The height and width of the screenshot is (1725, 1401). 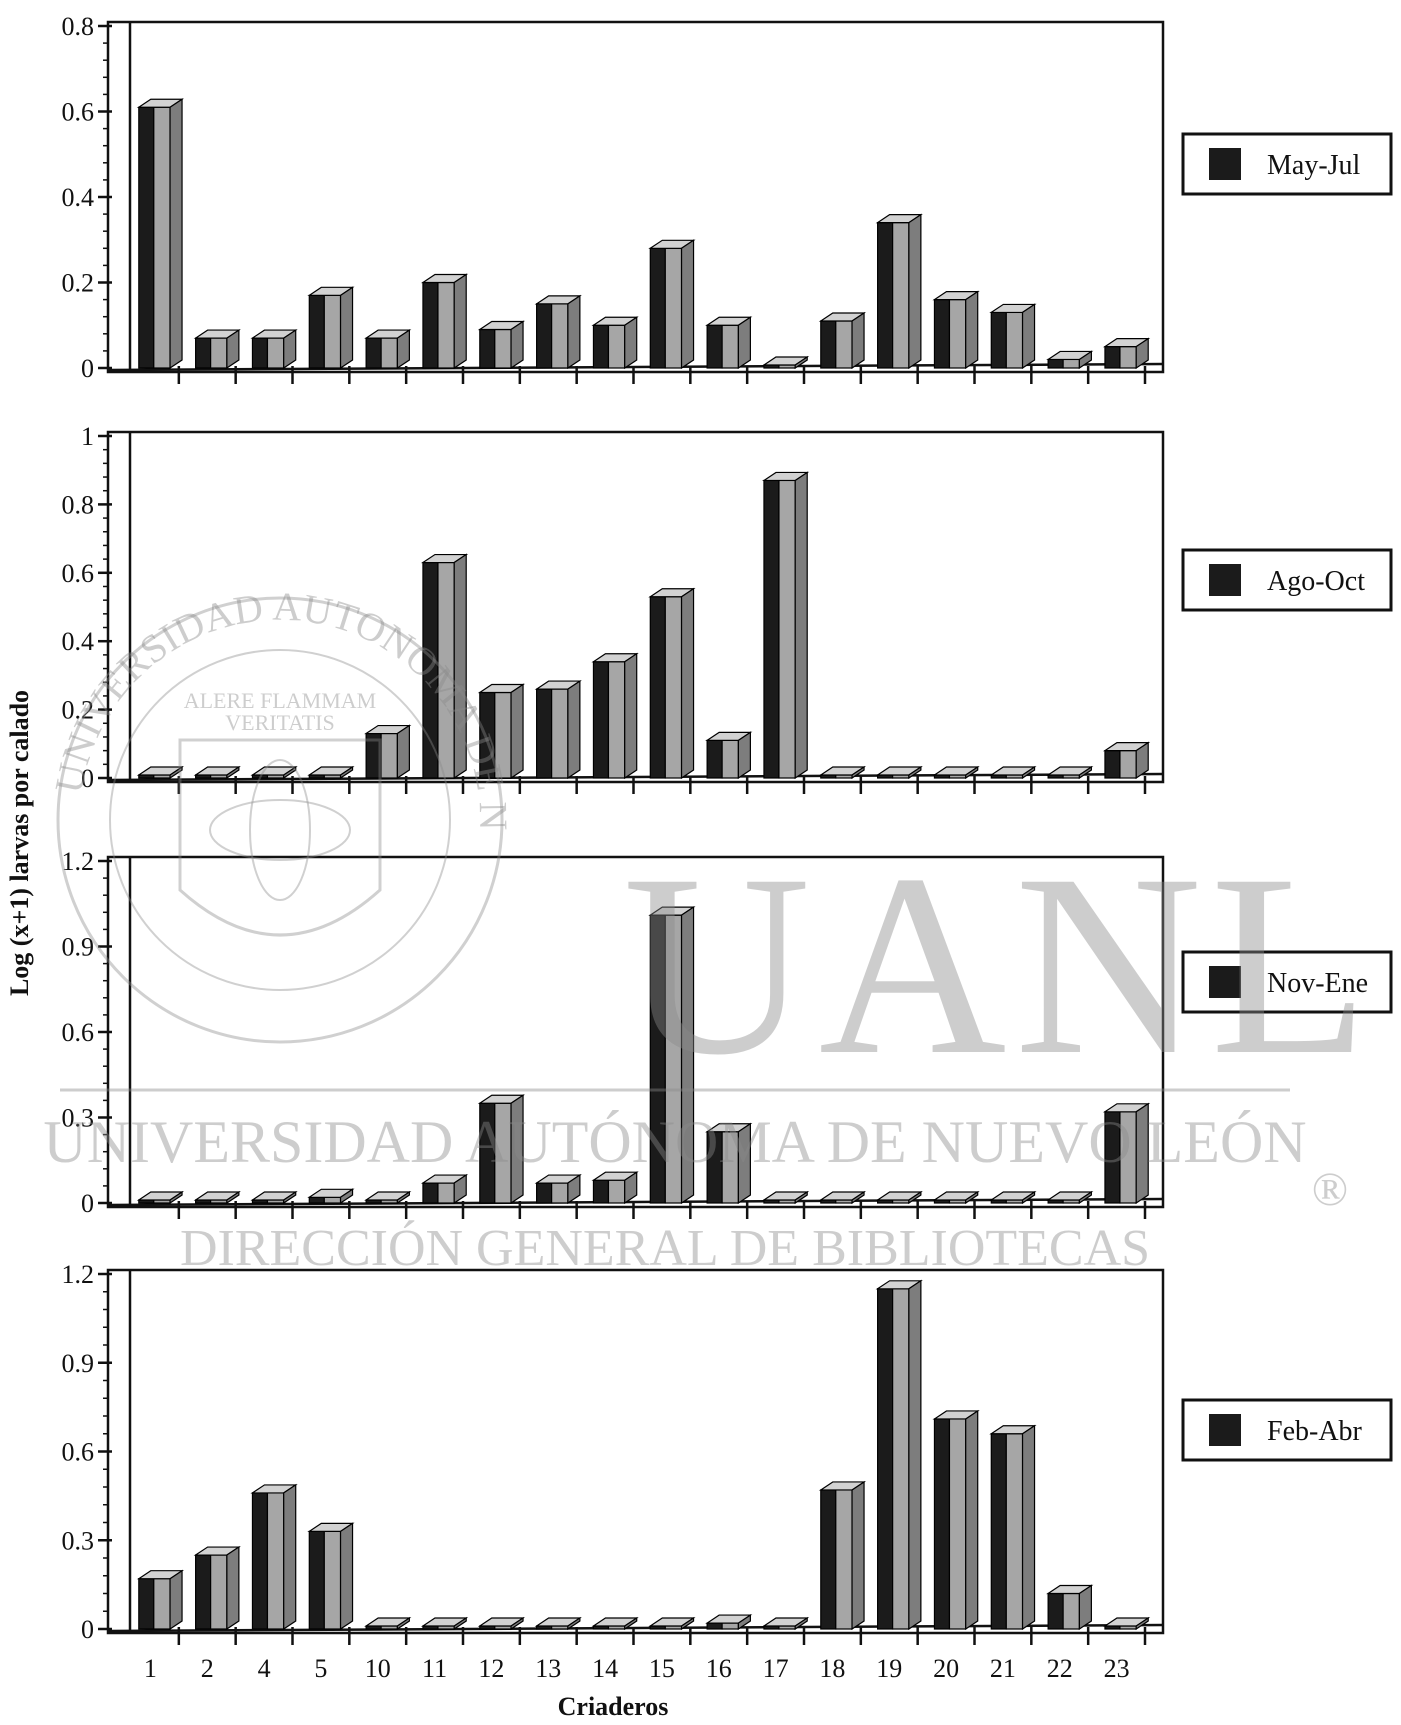 What do you see at coordinates (78, 1032) in the screenshot?
I see `y-tick-label: 0.6` at bounding box center [78, 1032].